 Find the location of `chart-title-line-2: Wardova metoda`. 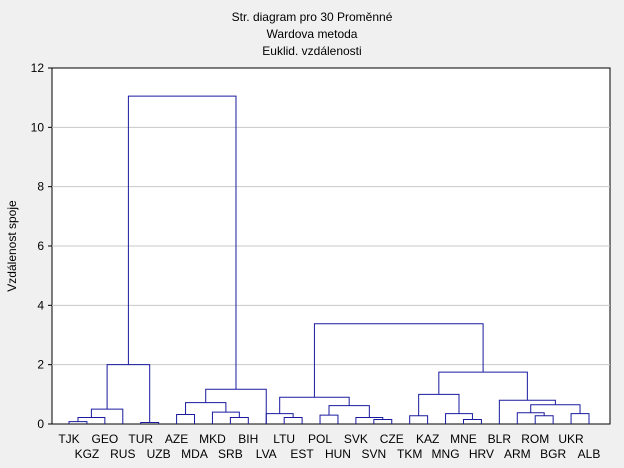

chart-title-line-2: Wardova metoda is located at coordinates (312, 34).